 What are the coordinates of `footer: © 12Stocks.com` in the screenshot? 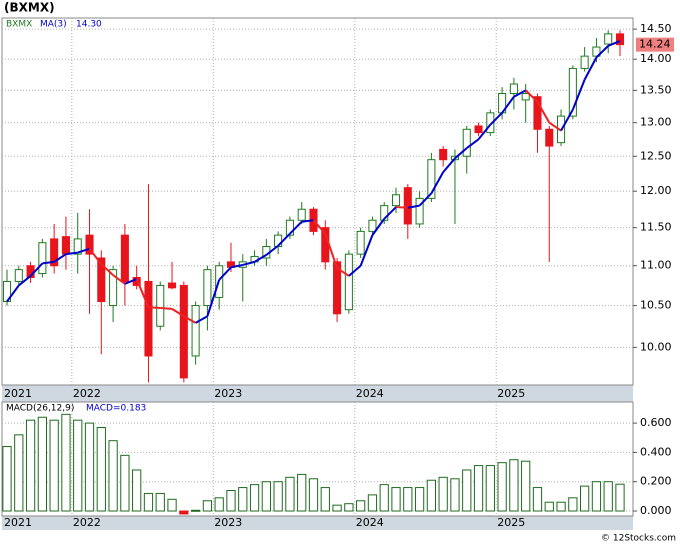 It's located at (638, 539).